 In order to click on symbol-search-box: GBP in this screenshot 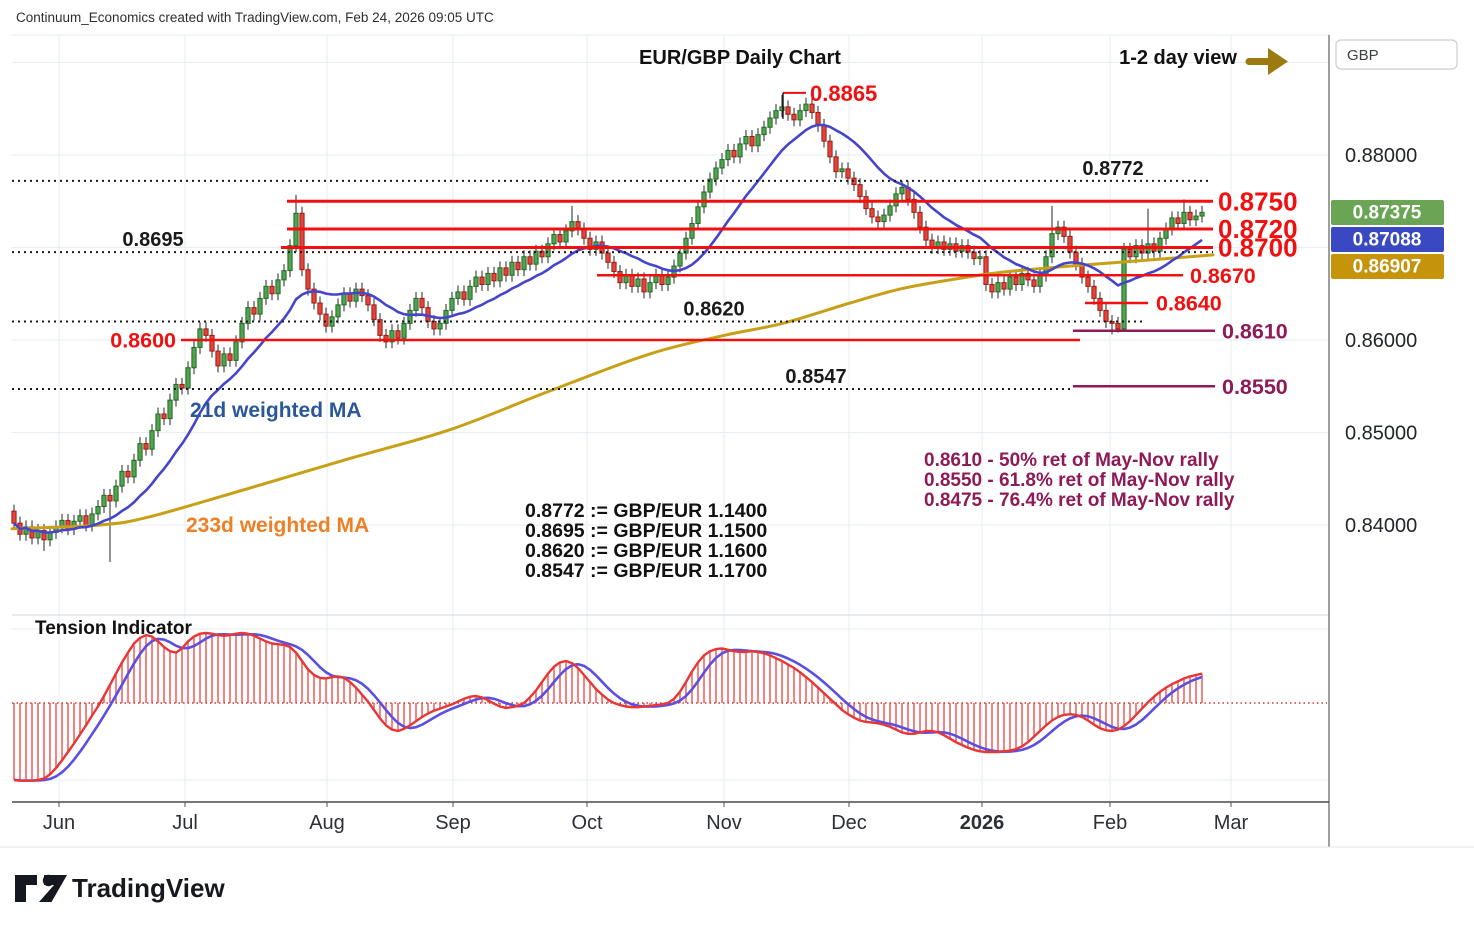, I will do `click(1396, 54)`.